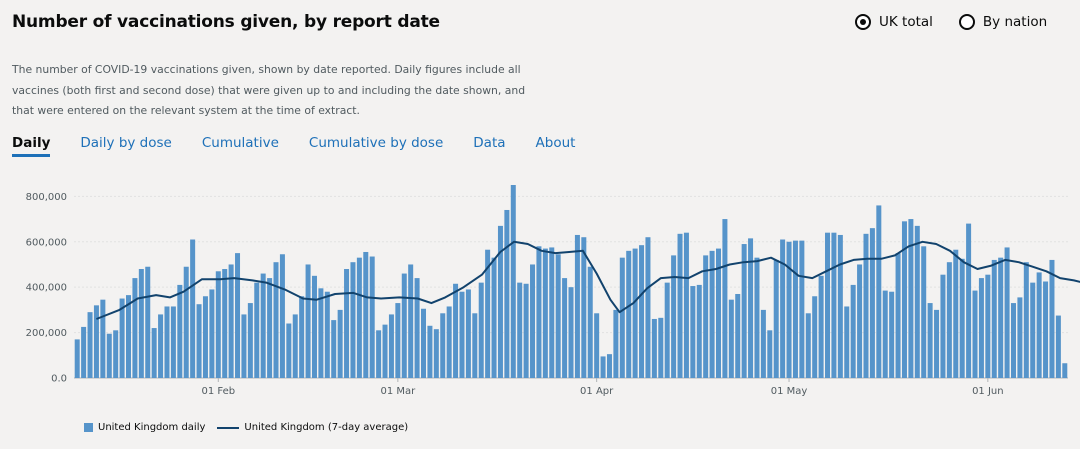 The width and height of the screenshot is (1080, 449). I want to click on x-tick-label: 01 Mar, so click(398, 391).